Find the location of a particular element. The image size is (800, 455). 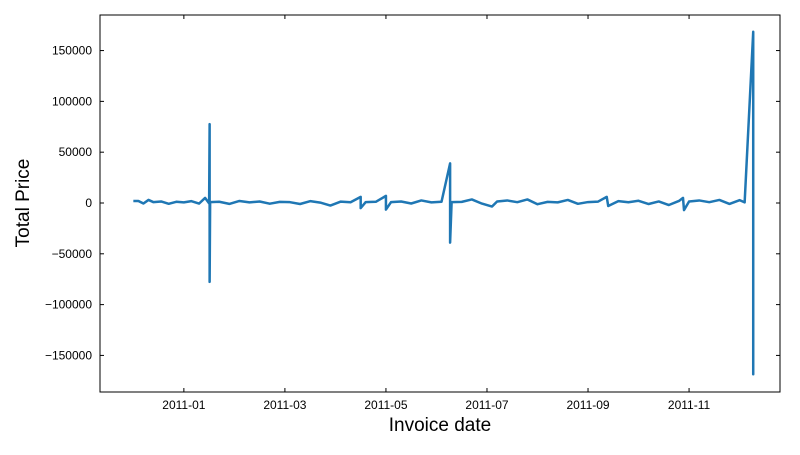

y-tick-label: −100000 is located at coordinates (68, 305).